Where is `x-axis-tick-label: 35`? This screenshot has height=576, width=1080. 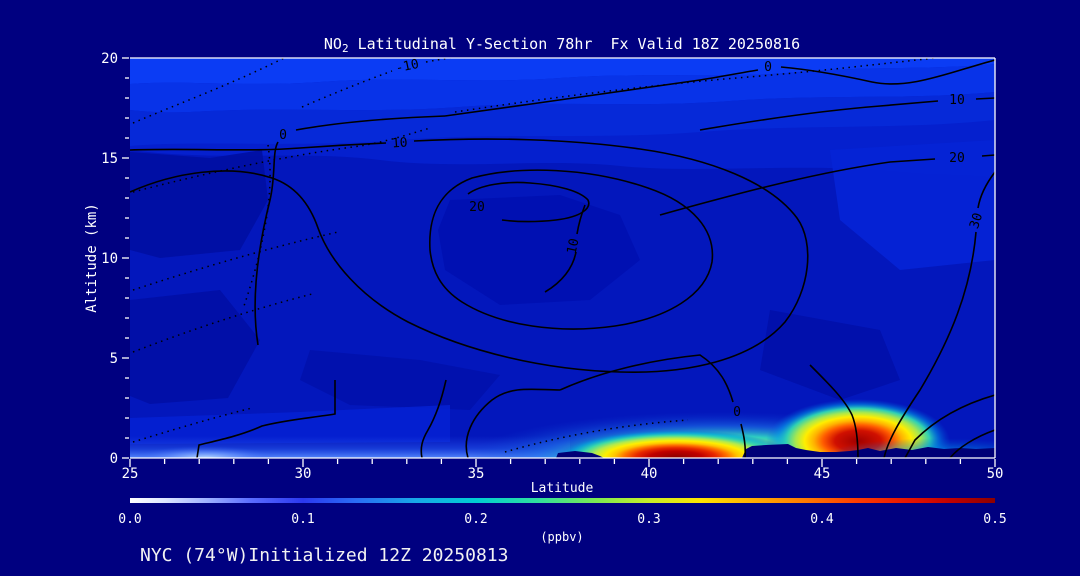 x-axis-tick-label: 35 is located at coordinates (476, 474).